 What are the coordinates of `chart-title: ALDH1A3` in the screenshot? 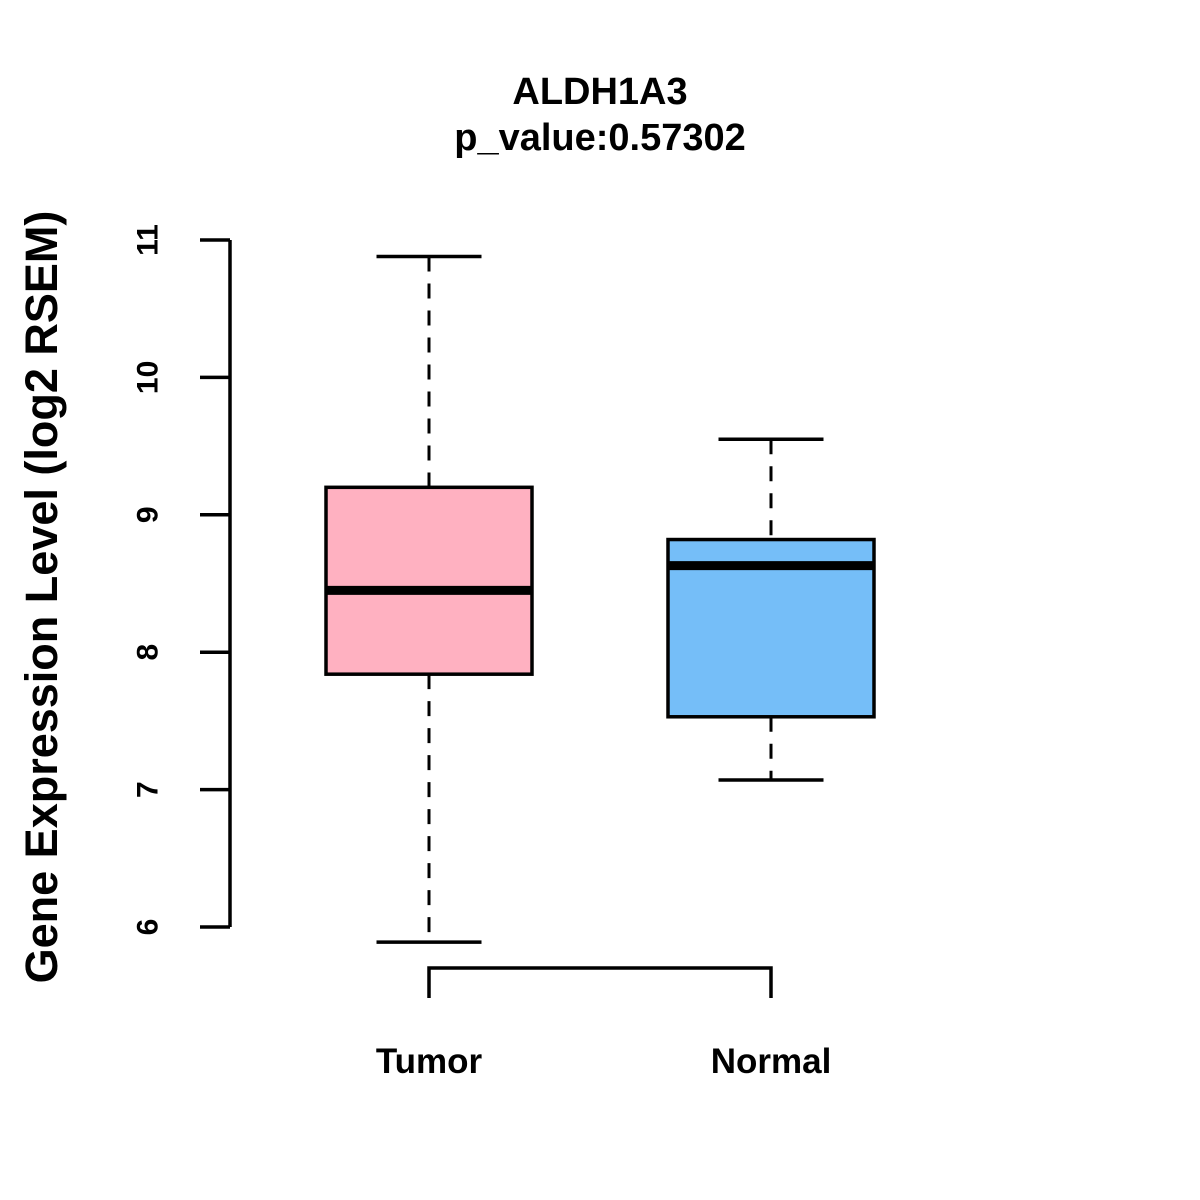 It's located at (600, 92).